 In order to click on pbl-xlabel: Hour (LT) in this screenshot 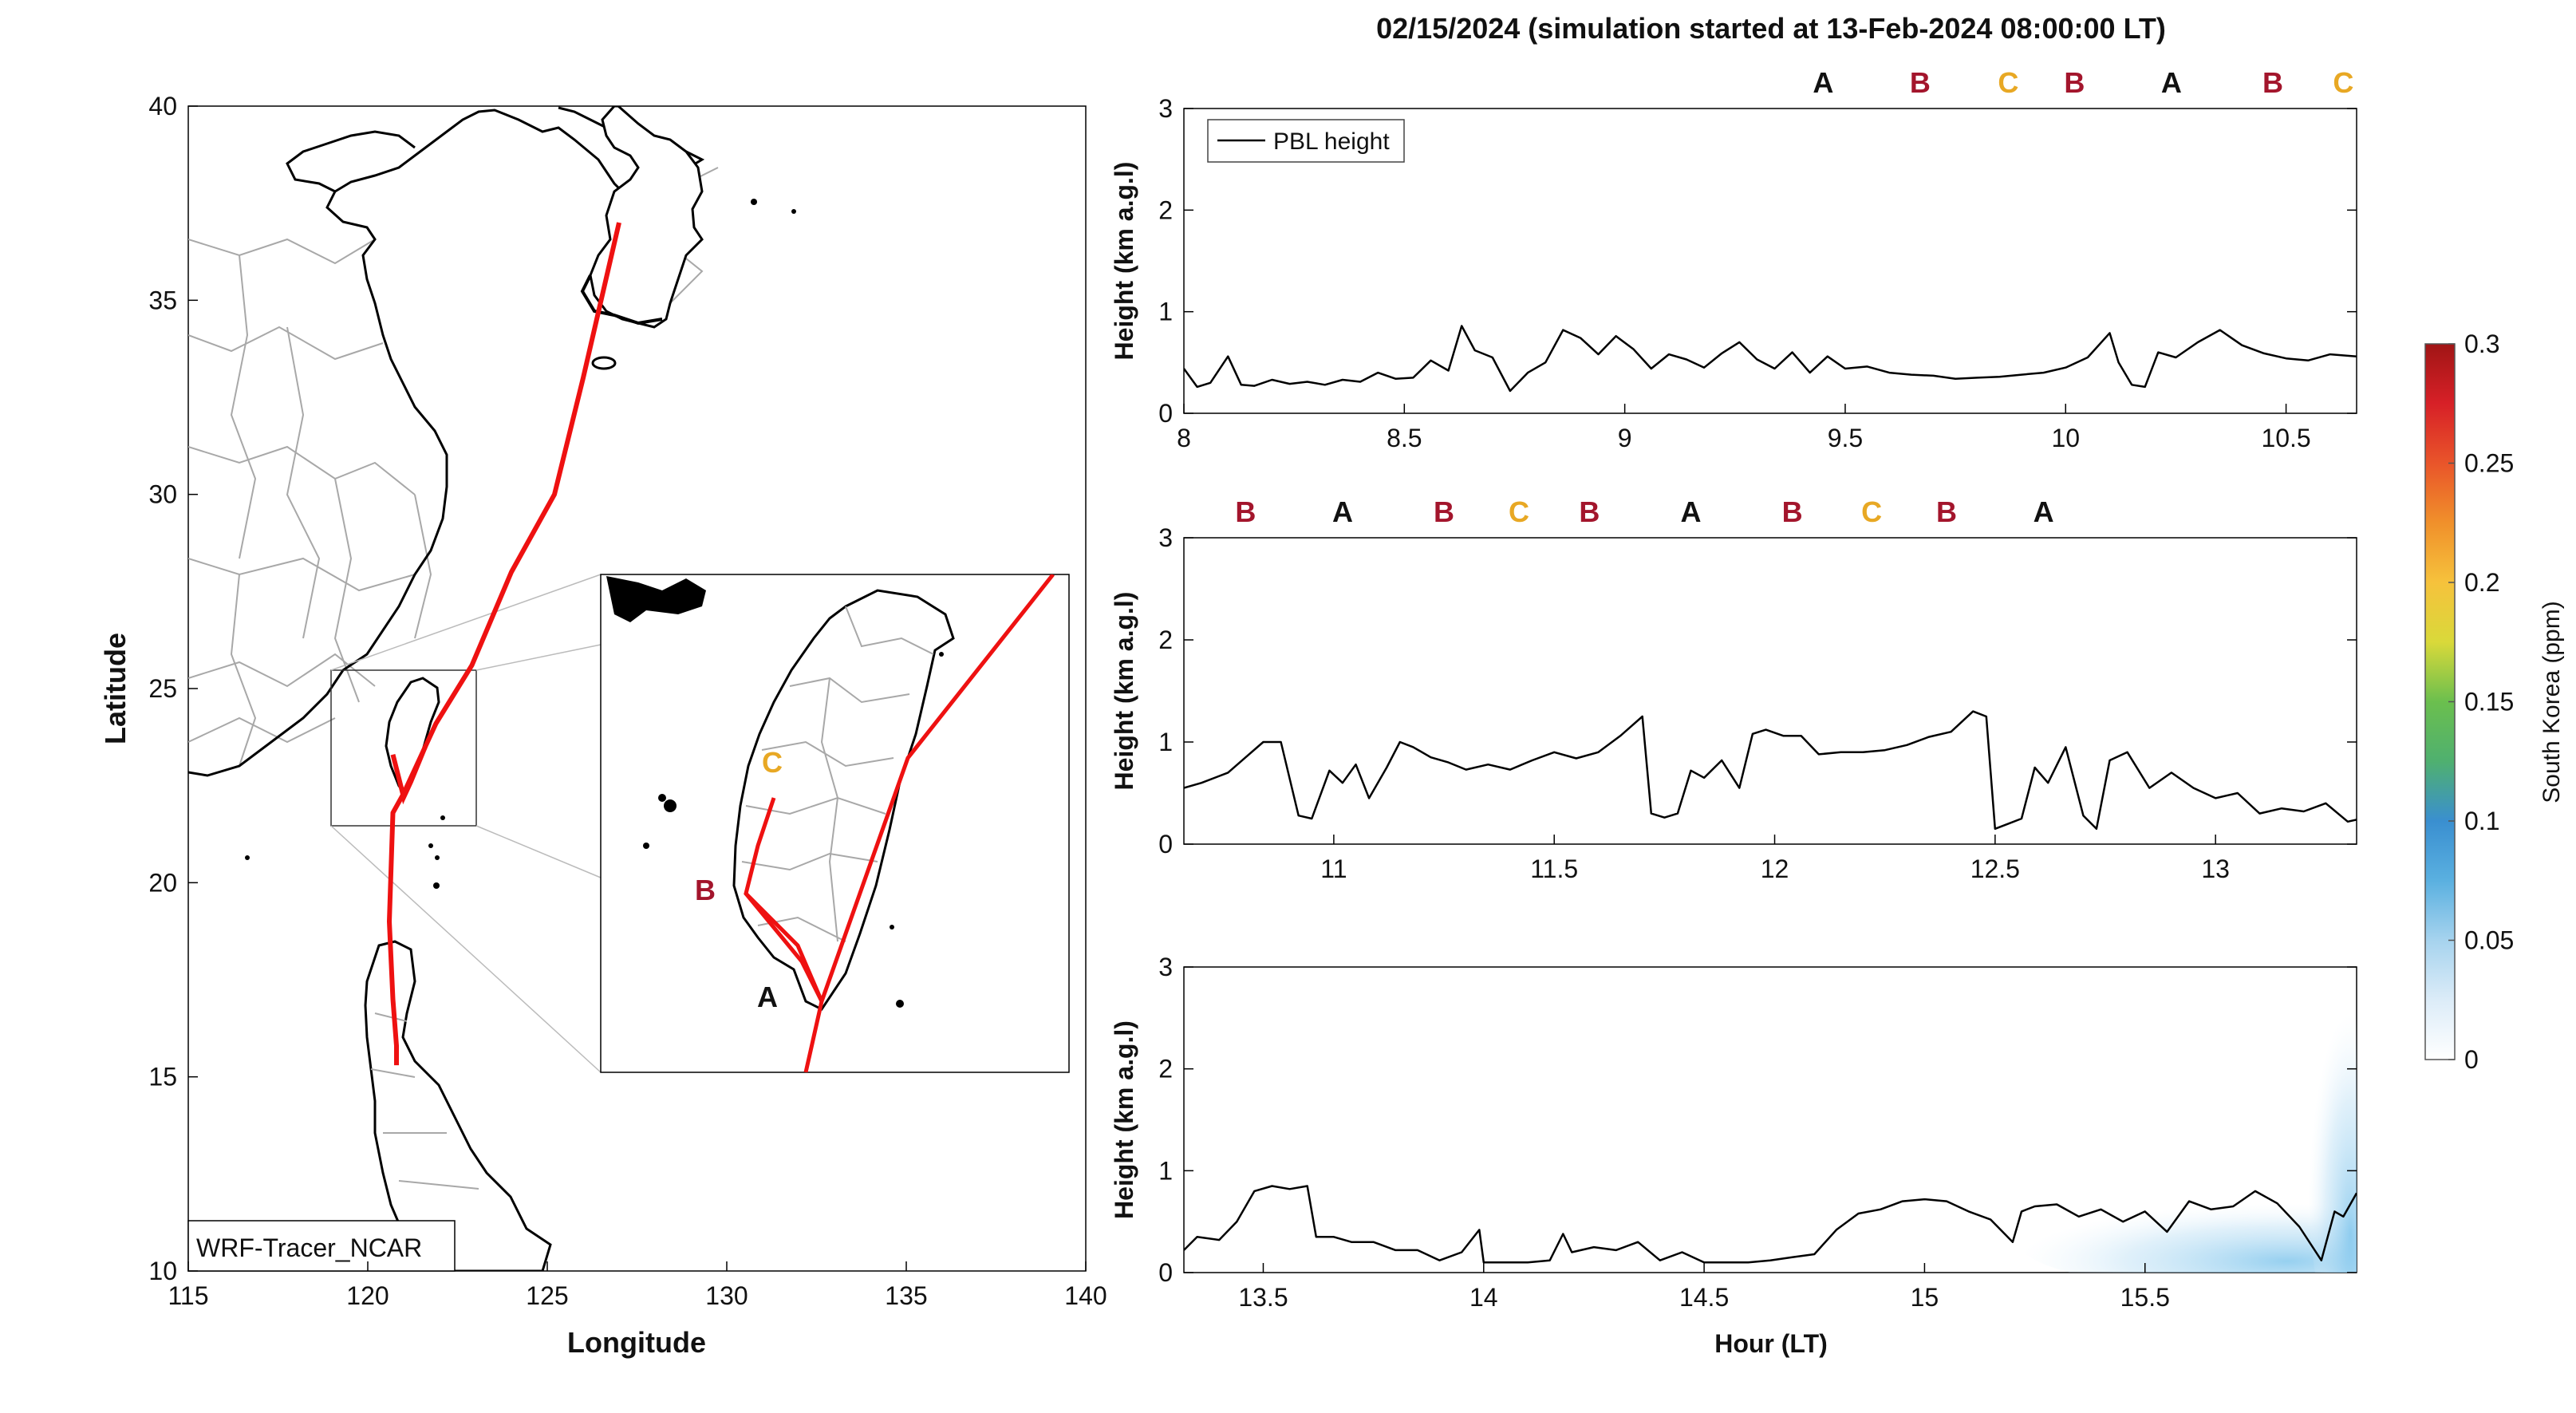, I will do `click(1771, 1343)`.